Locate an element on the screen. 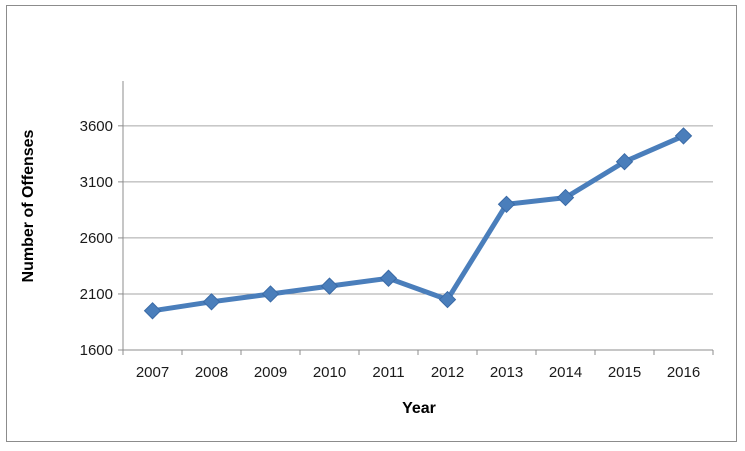  y-tick-label: 3600 is located at coordinates (96, 126).